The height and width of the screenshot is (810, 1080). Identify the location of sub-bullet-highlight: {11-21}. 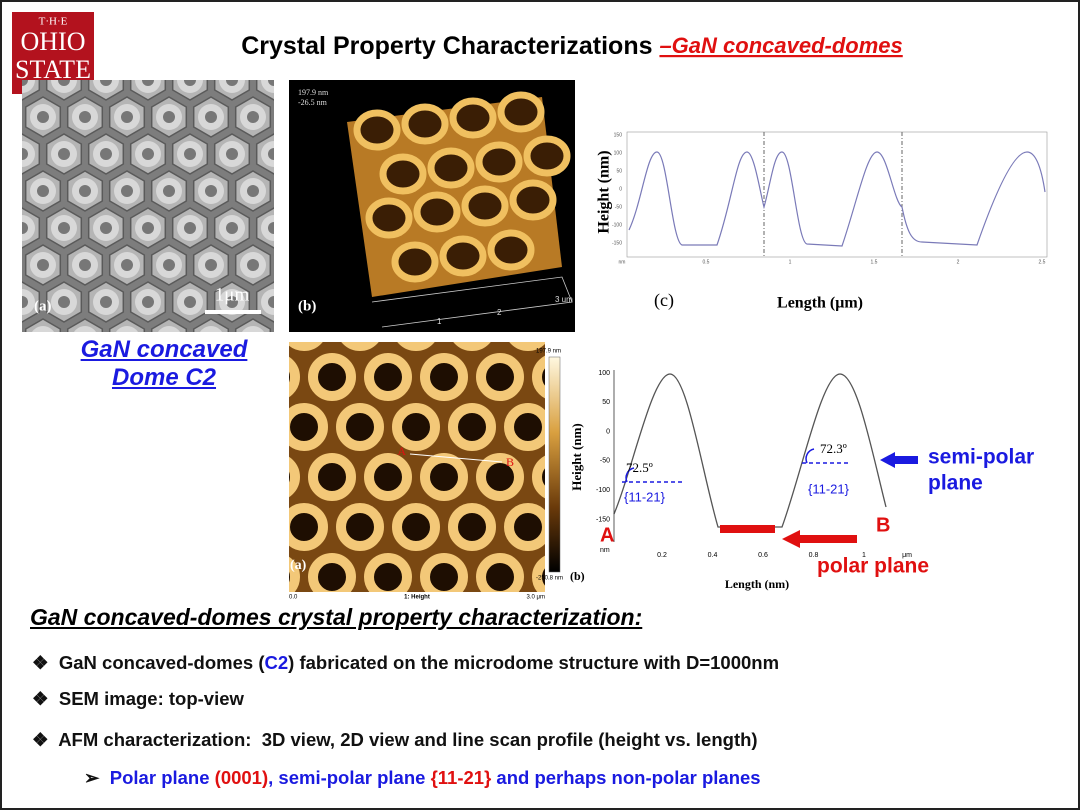
(461, 777).